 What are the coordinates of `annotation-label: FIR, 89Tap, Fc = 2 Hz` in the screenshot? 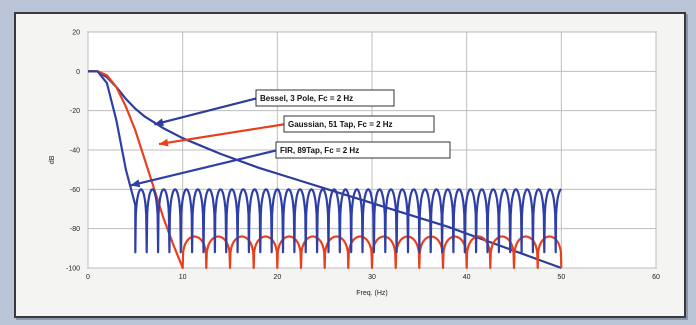 It's located at (319, 150).